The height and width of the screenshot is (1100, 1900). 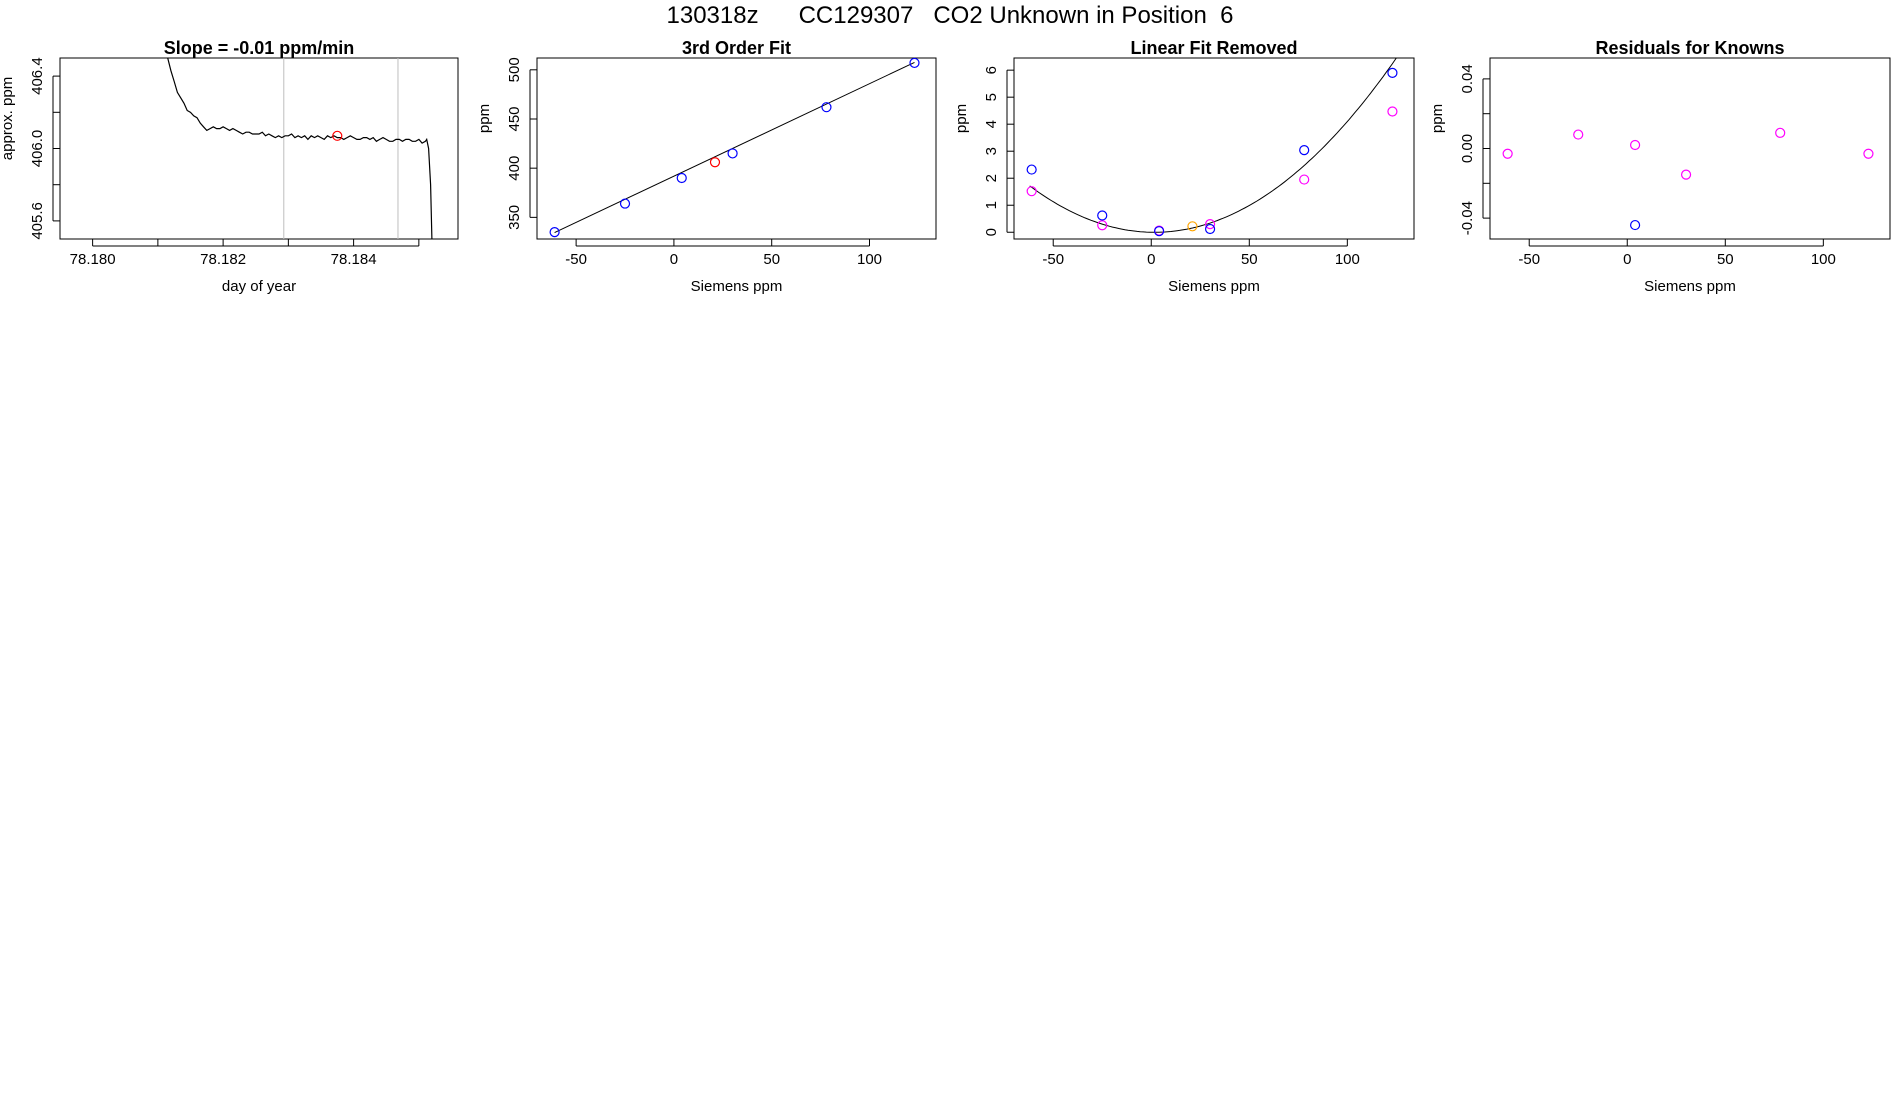 I want to click on trace-line, so click(x=300, y=148).